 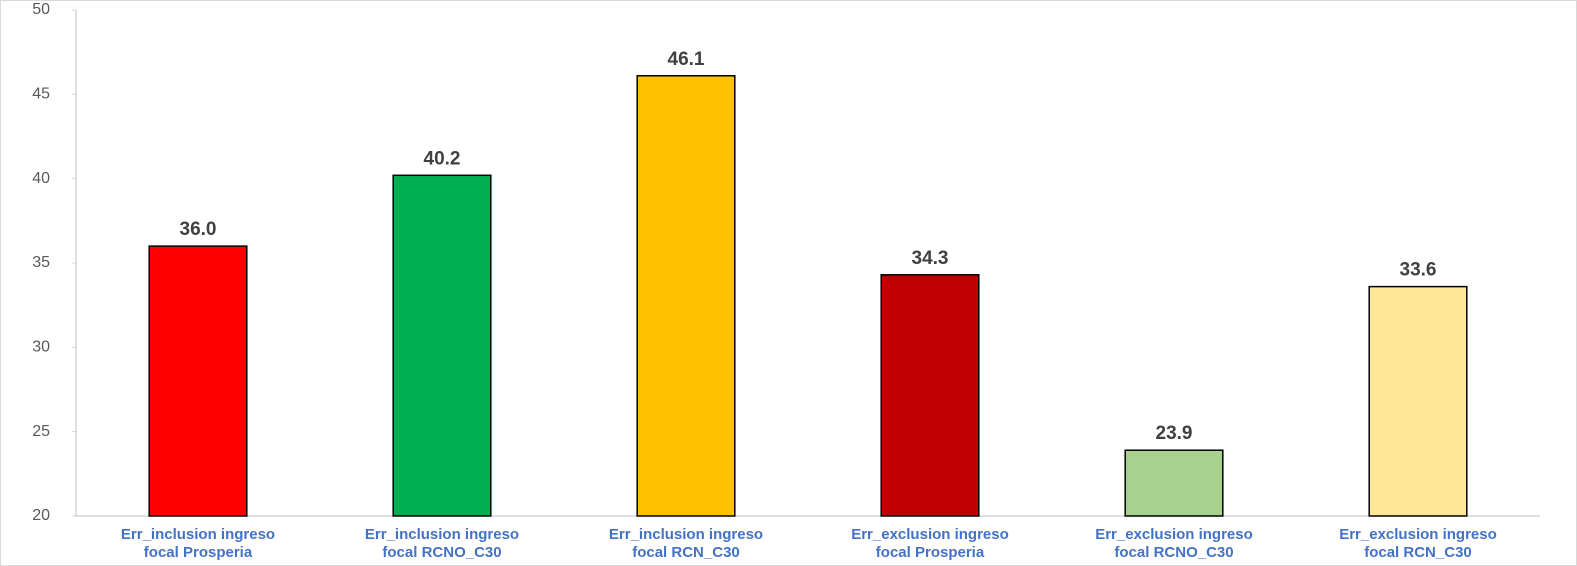 I want to click on y-tick-label: 35, so click(x=41, y=262).